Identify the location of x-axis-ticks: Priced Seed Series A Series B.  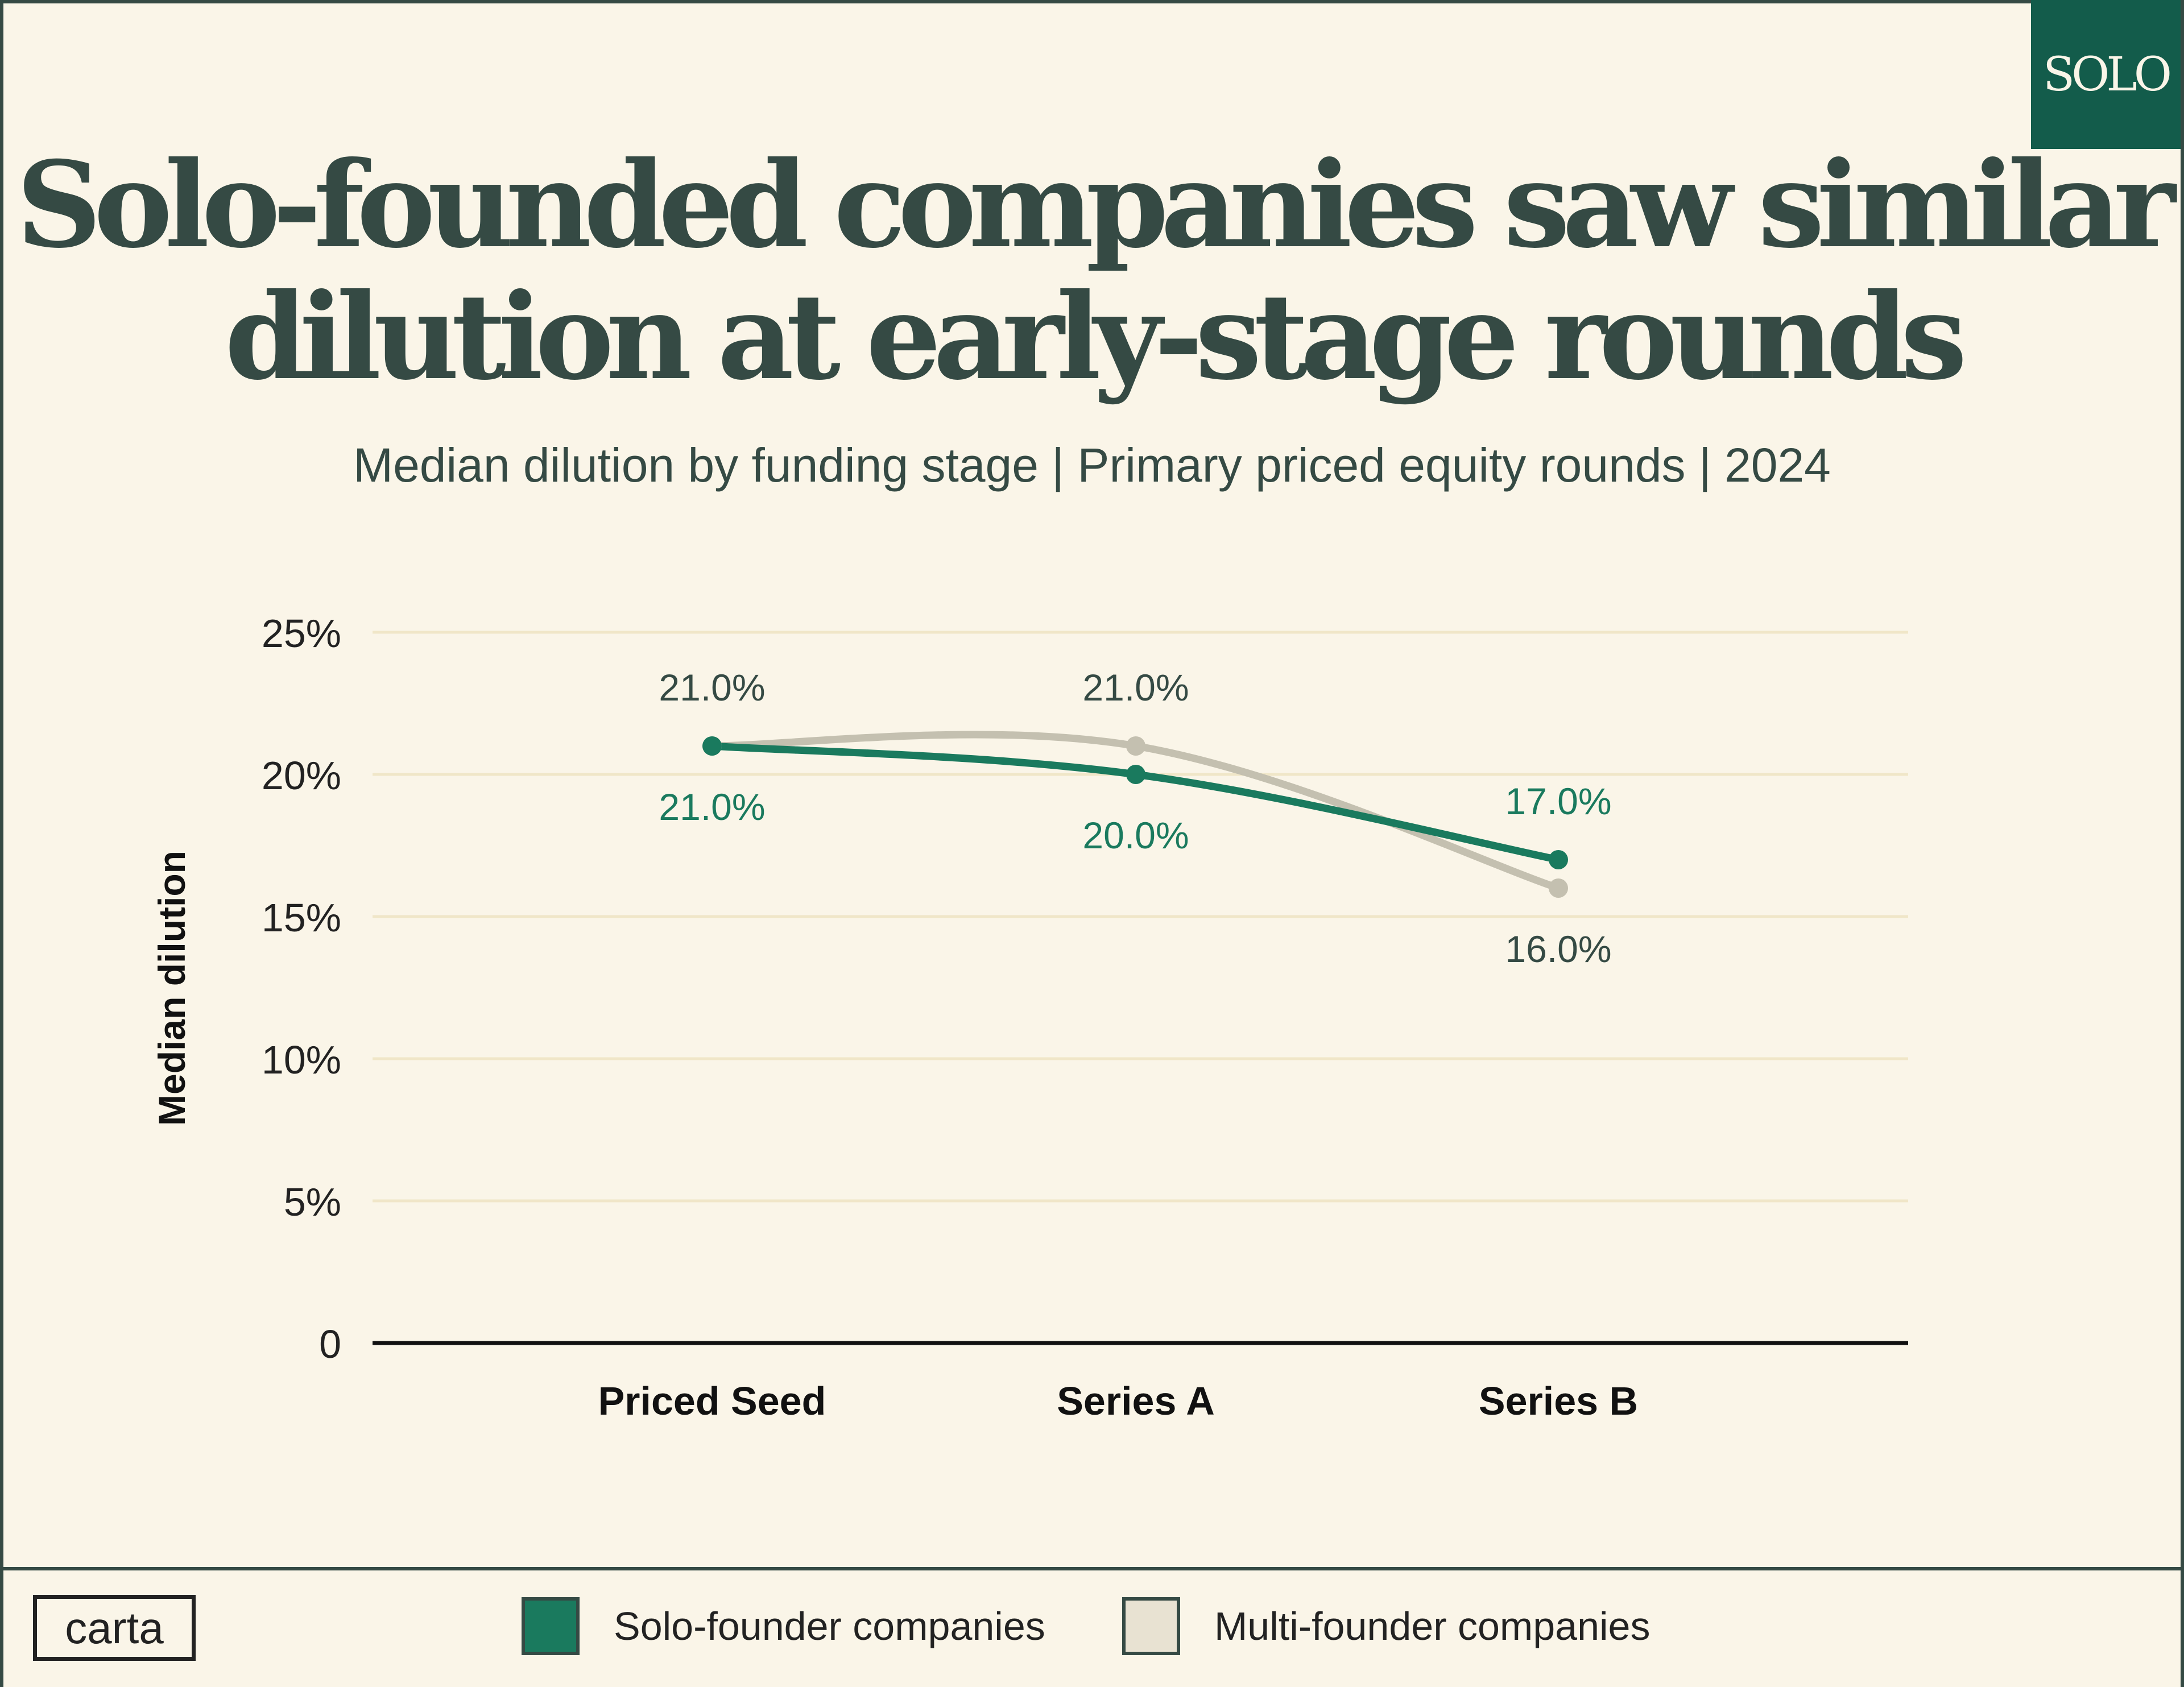
(1118, 1401).